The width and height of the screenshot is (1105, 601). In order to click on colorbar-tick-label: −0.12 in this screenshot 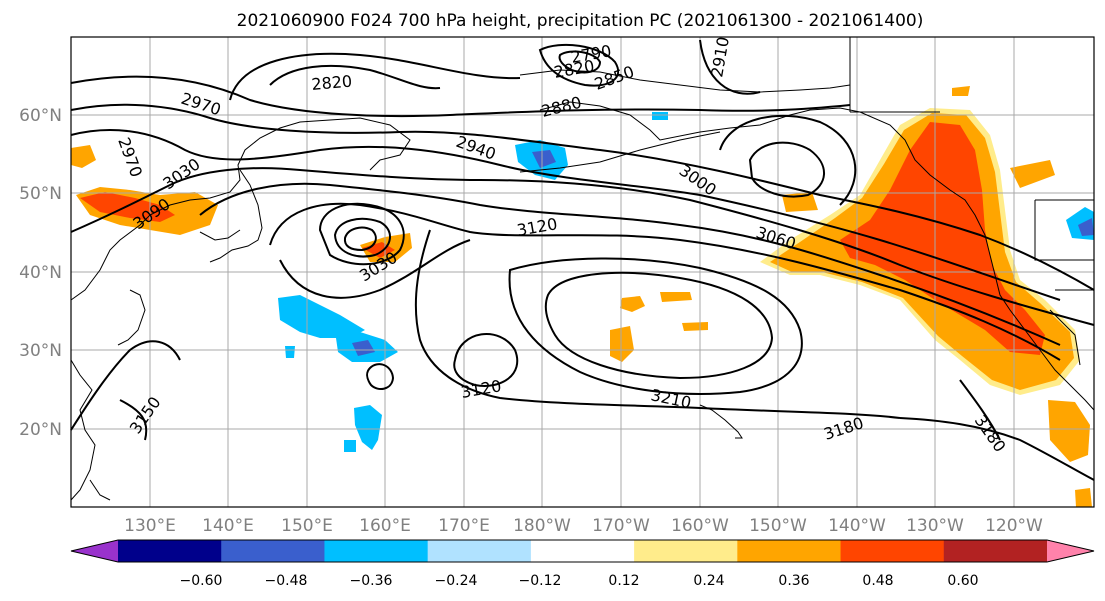, I will do `click(540, 581)`.